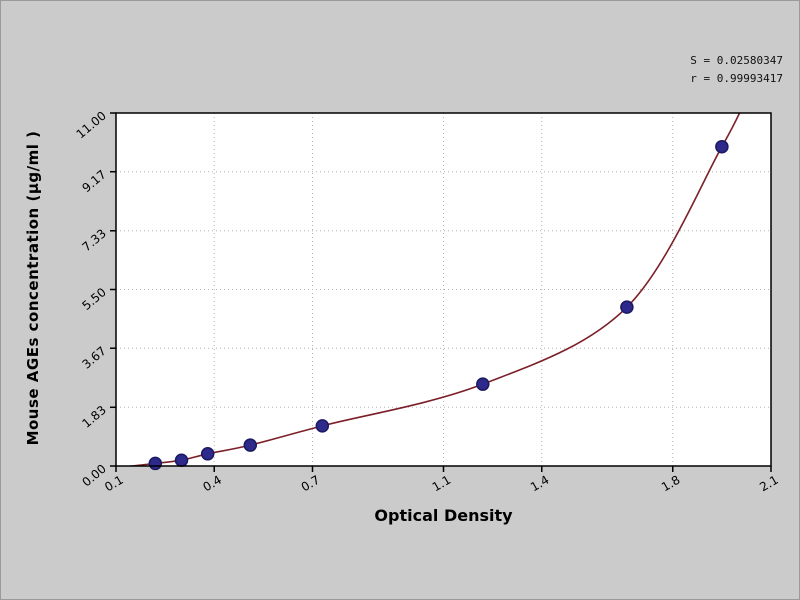 The width and height of the screenshot is (800, 600). What do you see at coordinates (736, 60) in the screenshot?
I see `stat-standard-error: S = 0.02580347` at bounding box center [736, 60].